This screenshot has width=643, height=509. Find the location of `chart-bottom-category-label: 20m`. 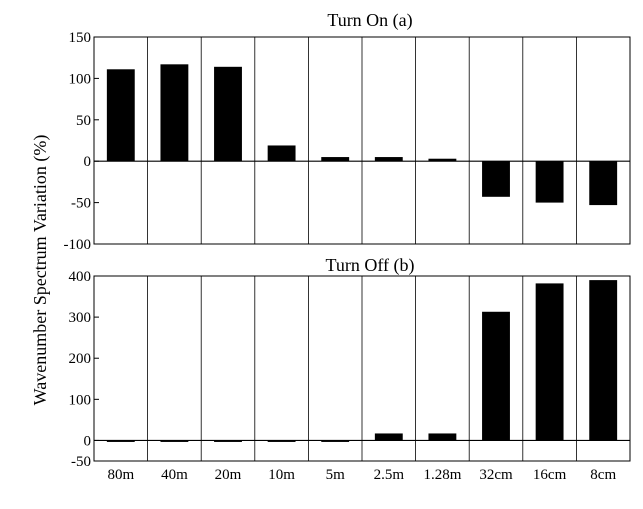

chart-bottom-category-label: 20m is located at coordinates (228, 475).